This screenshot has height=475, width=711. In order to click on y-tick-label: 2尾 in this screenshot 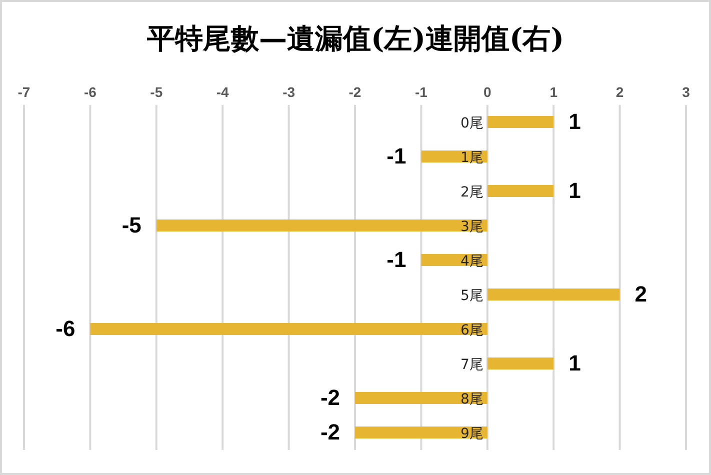, I will do `click(472, 192)`.